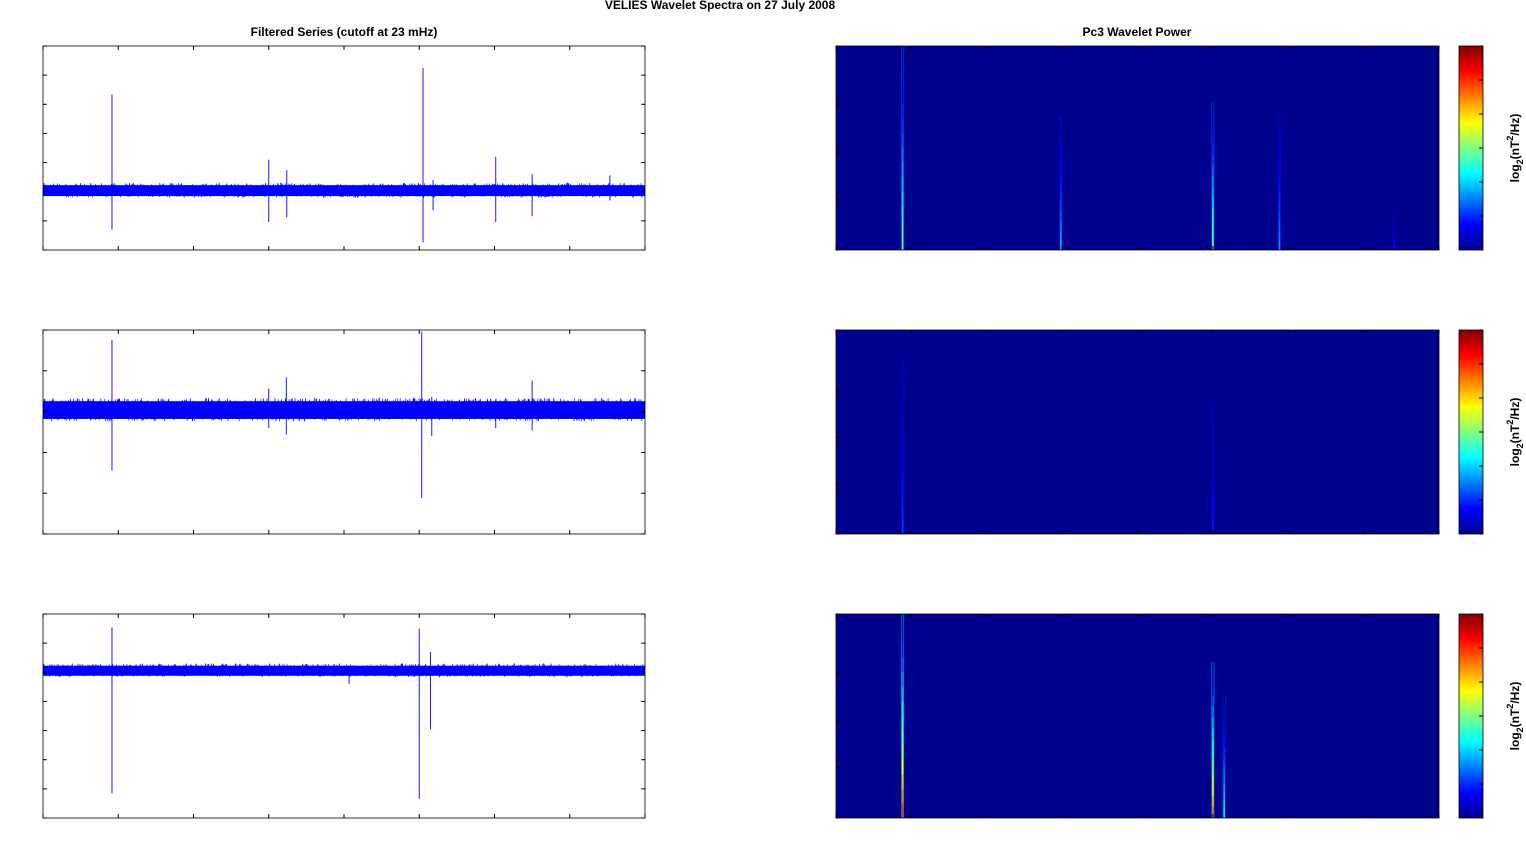 The image size is (1526, 856). I want to click on noise-trace, so click(344, 670).